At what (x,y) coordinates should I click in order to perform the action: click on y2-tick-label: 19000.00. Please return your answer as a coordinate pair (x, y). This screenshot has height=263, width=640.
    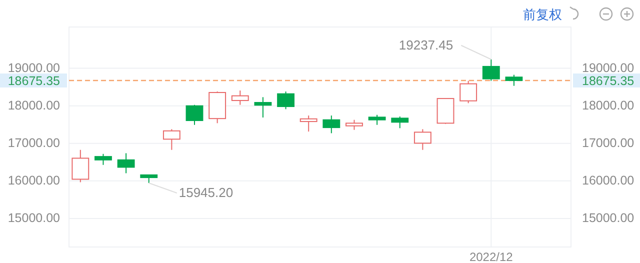
    Looking at the image, I should click on (608, 67).